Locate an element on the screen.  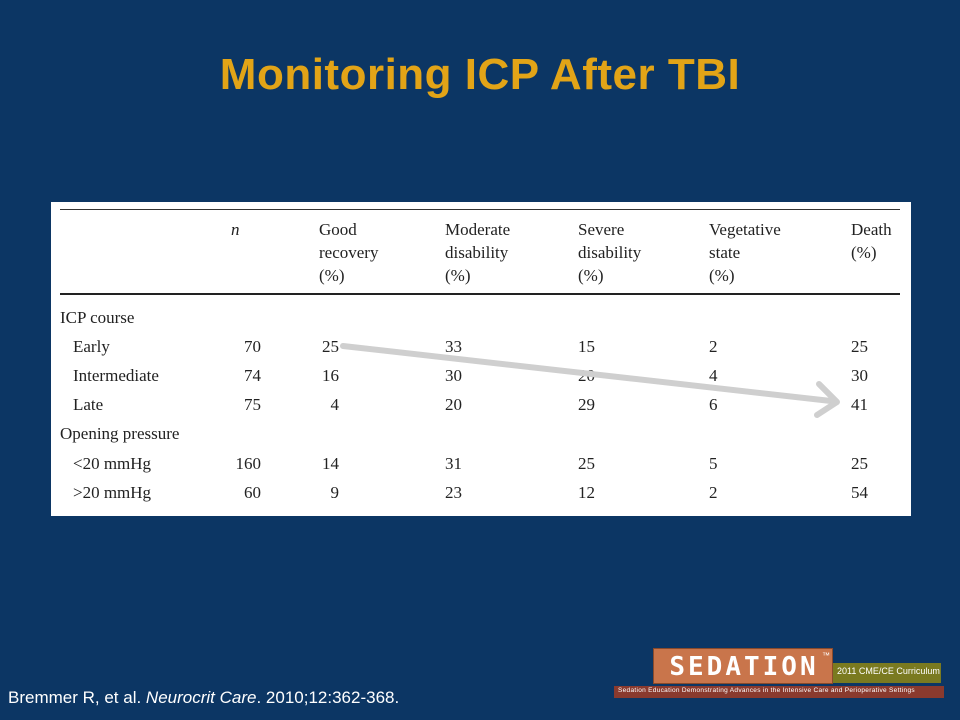
row-good: 9 is located at coordinates (335, 492).